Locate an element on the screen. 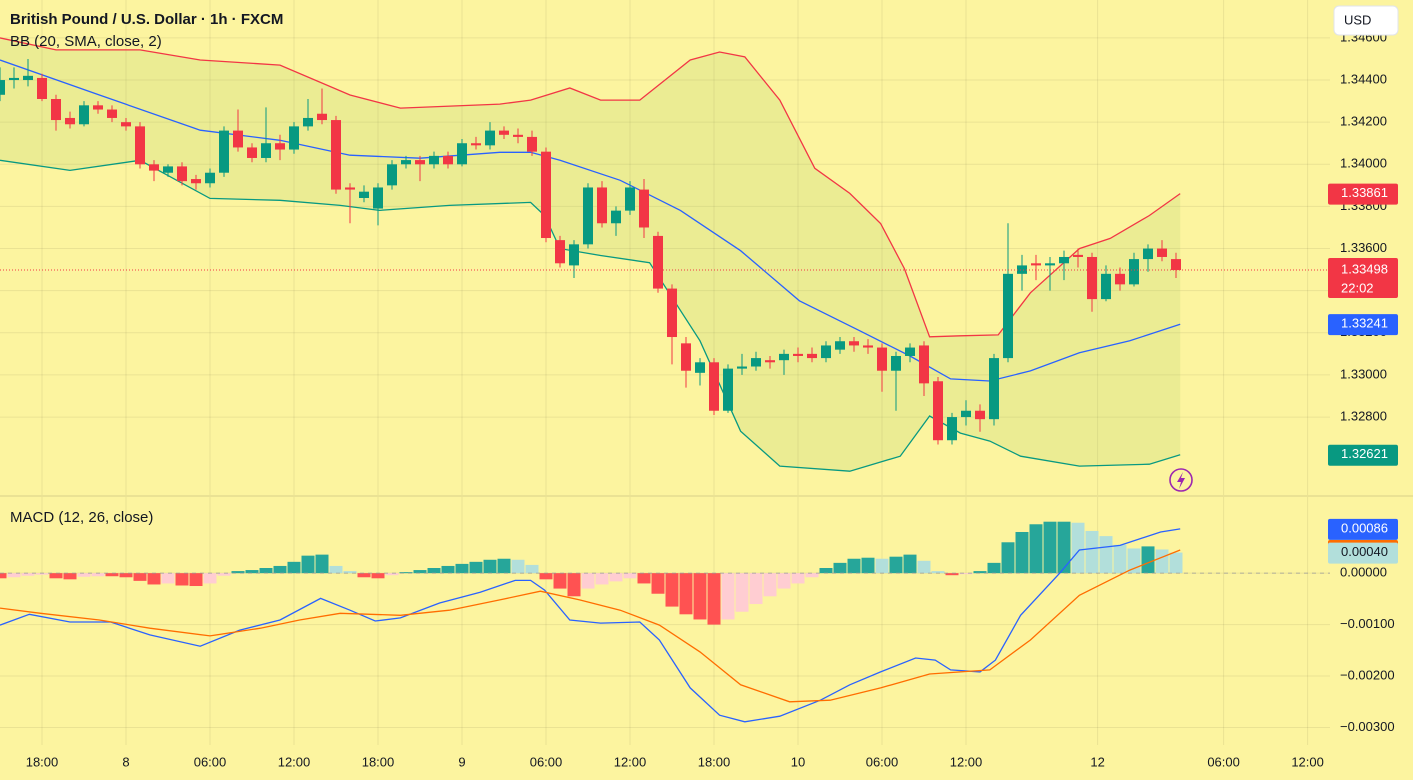  currency-button: USD is located at coordinates (1366, 20).